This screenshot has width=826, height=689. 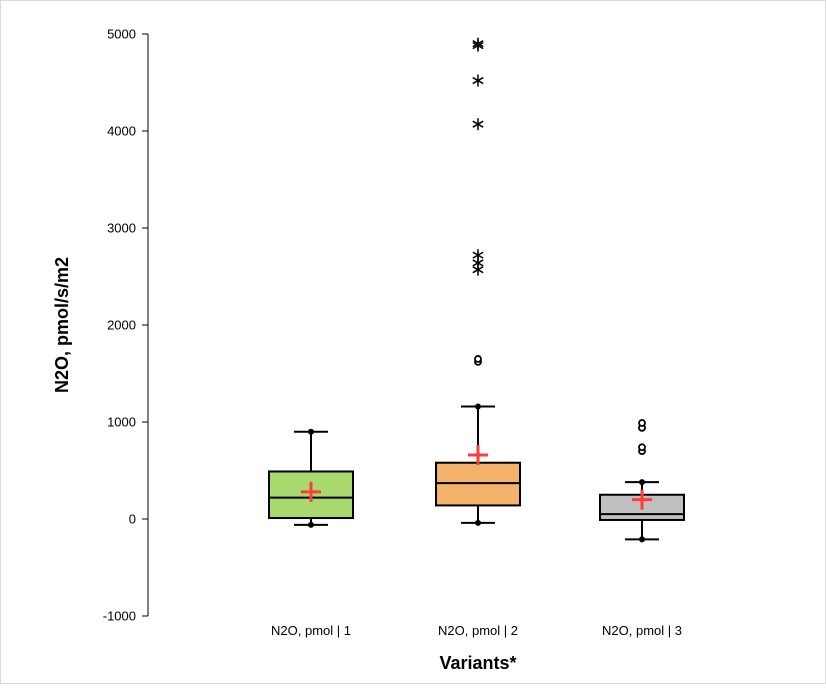 What do you see at coordinates (62, 325) in the screenshot?
I see `y-axis-title: N2O, pmol/s/m2` at bounding box center [62, 325].